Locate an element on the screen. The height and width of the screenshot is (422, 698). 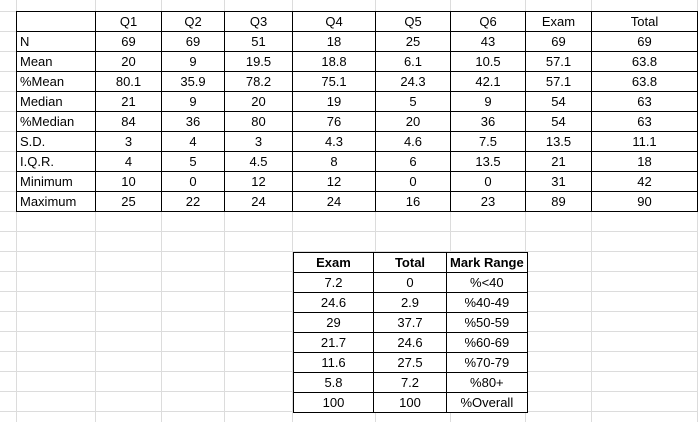
stats-cell: 76 is located at coordinates (334, 121).